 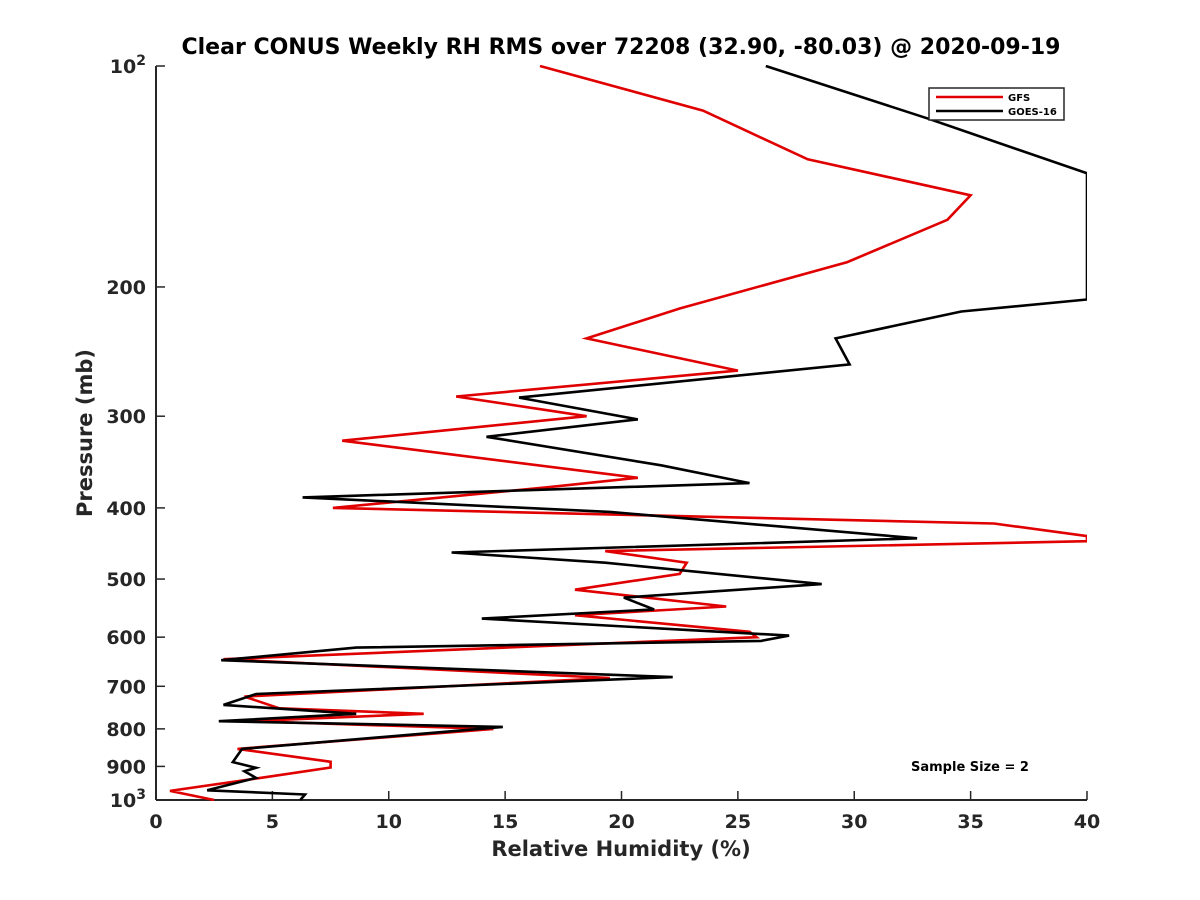 I want to click on y-ticks: 10² 200 300 400 500 600 700 800 900 10³, so click(x=135, y=432).